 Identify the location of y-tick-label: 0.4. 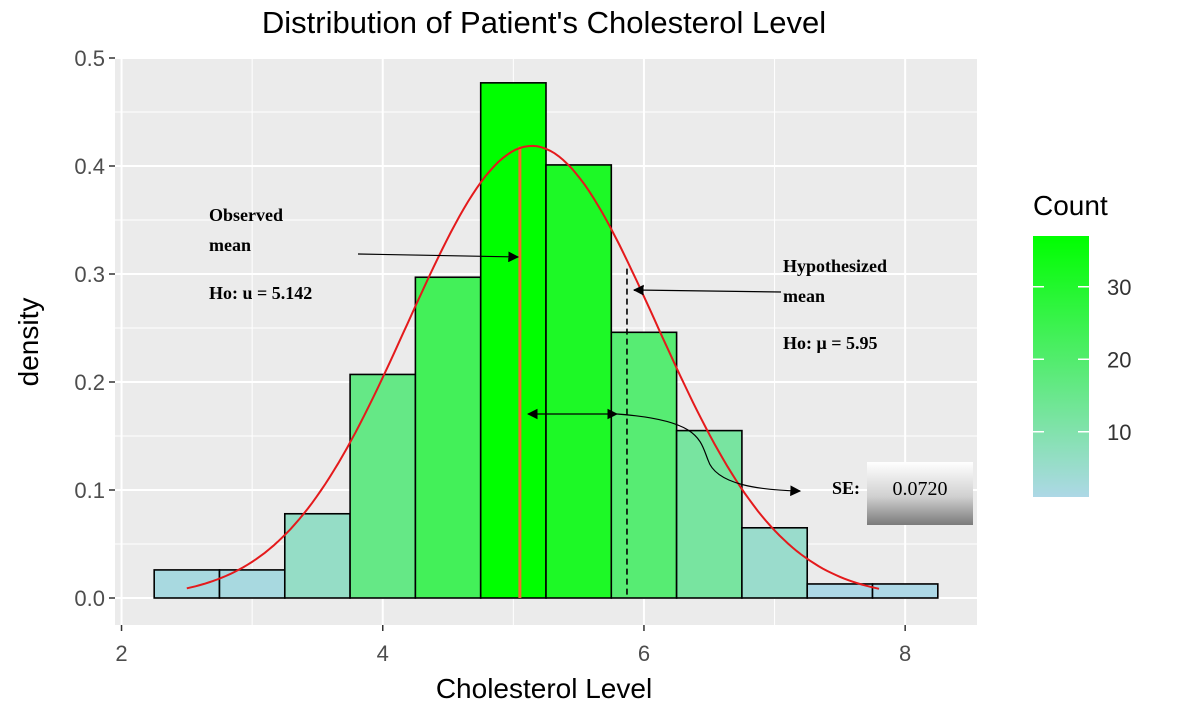
(89, 166).